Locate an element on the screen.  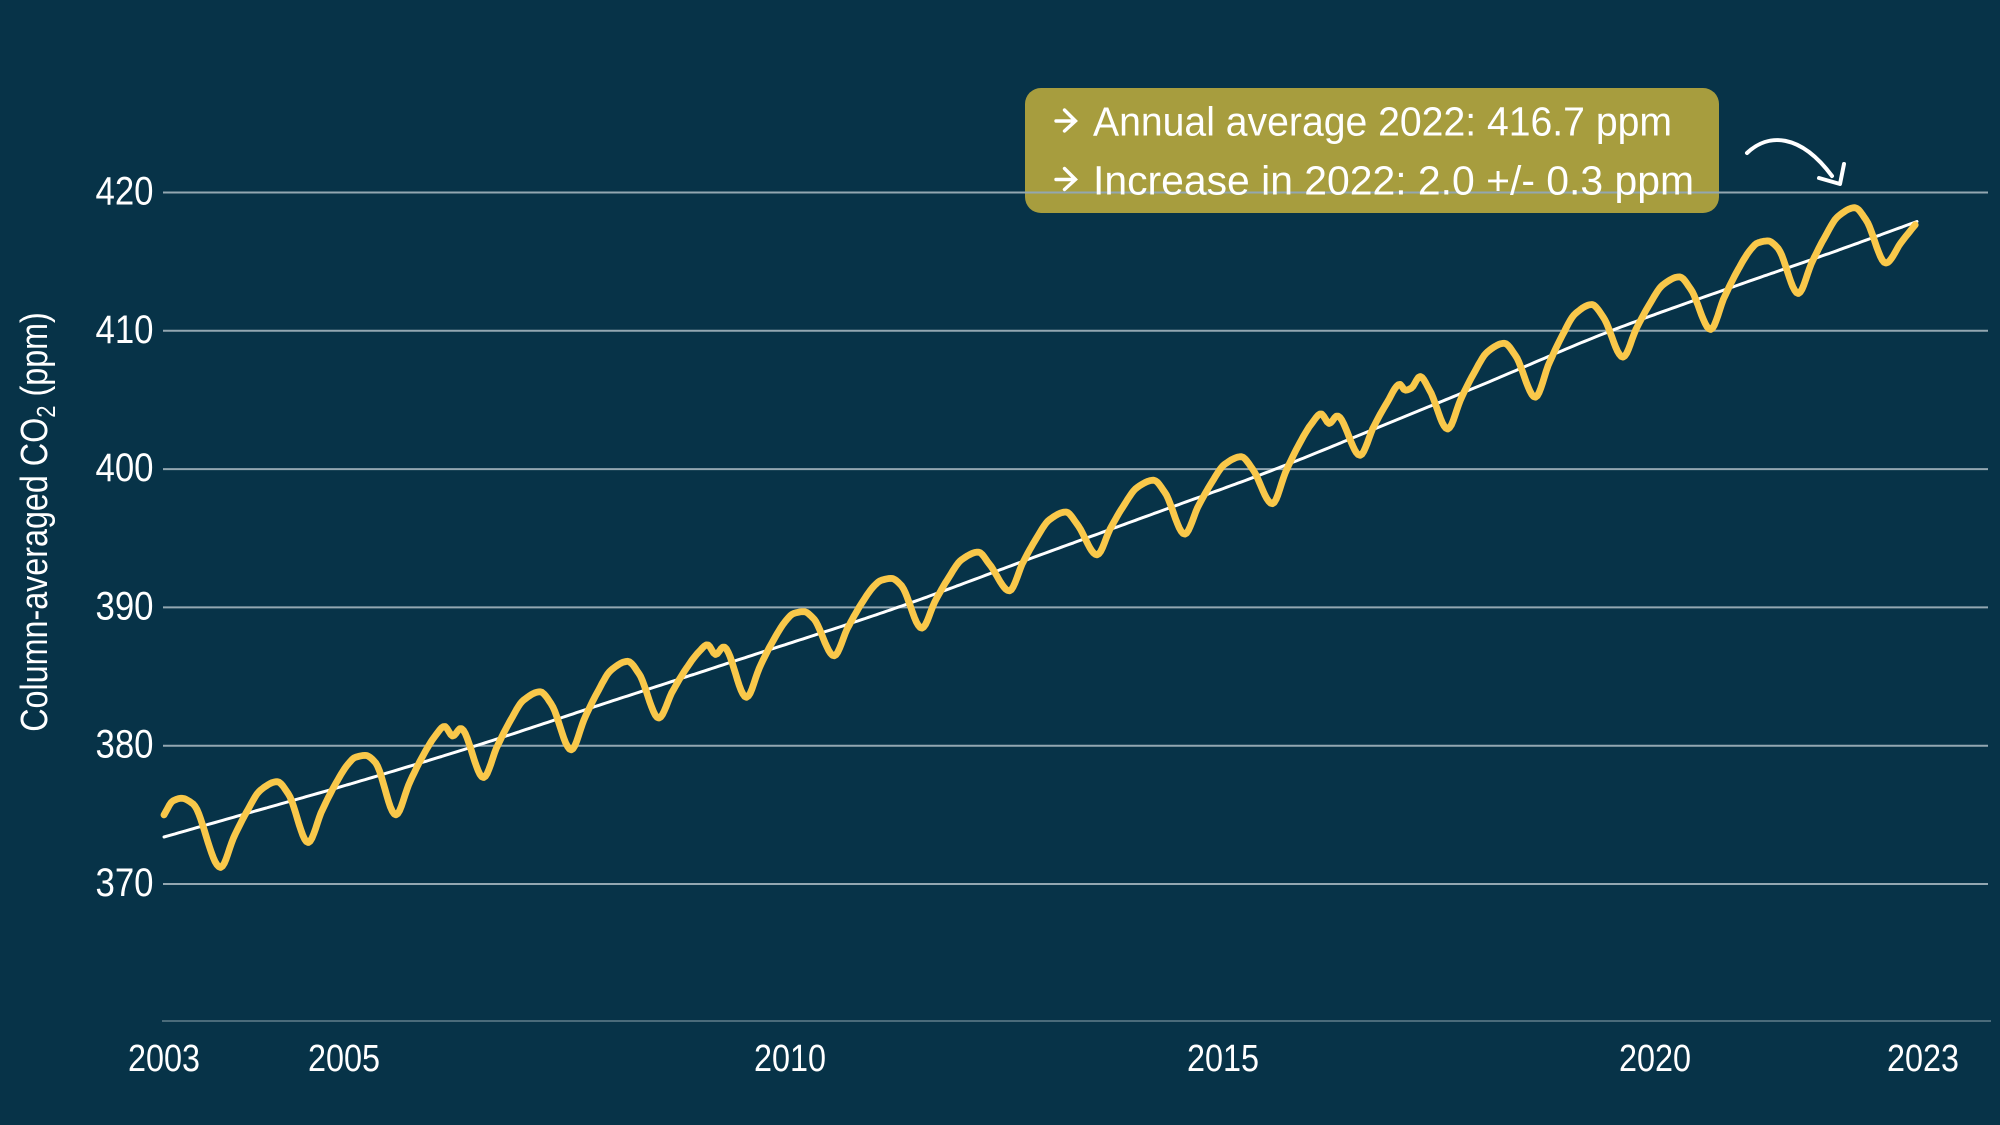
svg-text: 390 is located at coordinates (125, 606).